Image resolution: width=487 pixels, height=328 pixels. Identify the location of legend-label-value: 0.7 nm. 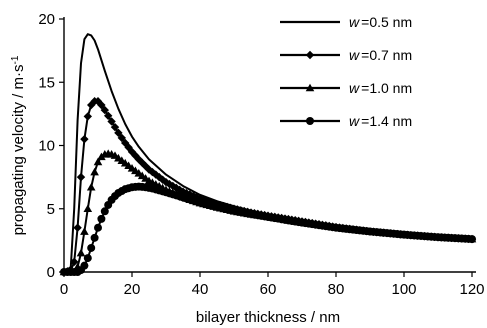
(390, 55).